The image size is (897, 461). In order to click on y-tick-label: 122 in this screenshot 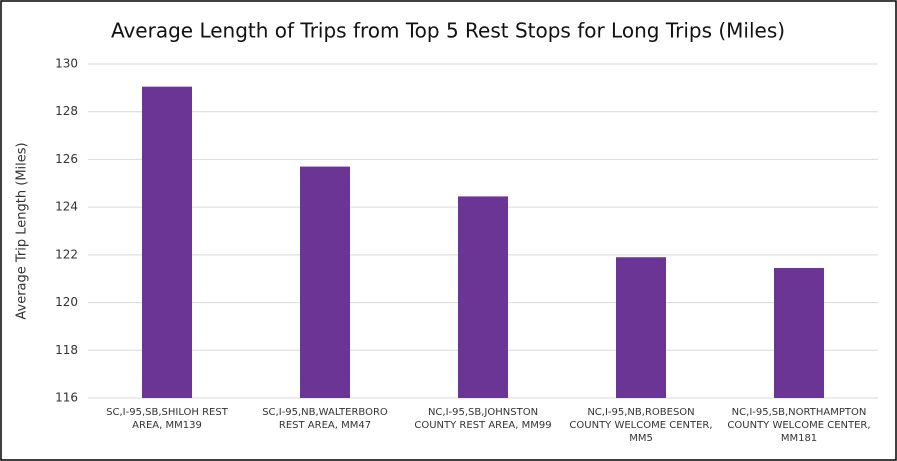, I will do `click(66, 254)`.